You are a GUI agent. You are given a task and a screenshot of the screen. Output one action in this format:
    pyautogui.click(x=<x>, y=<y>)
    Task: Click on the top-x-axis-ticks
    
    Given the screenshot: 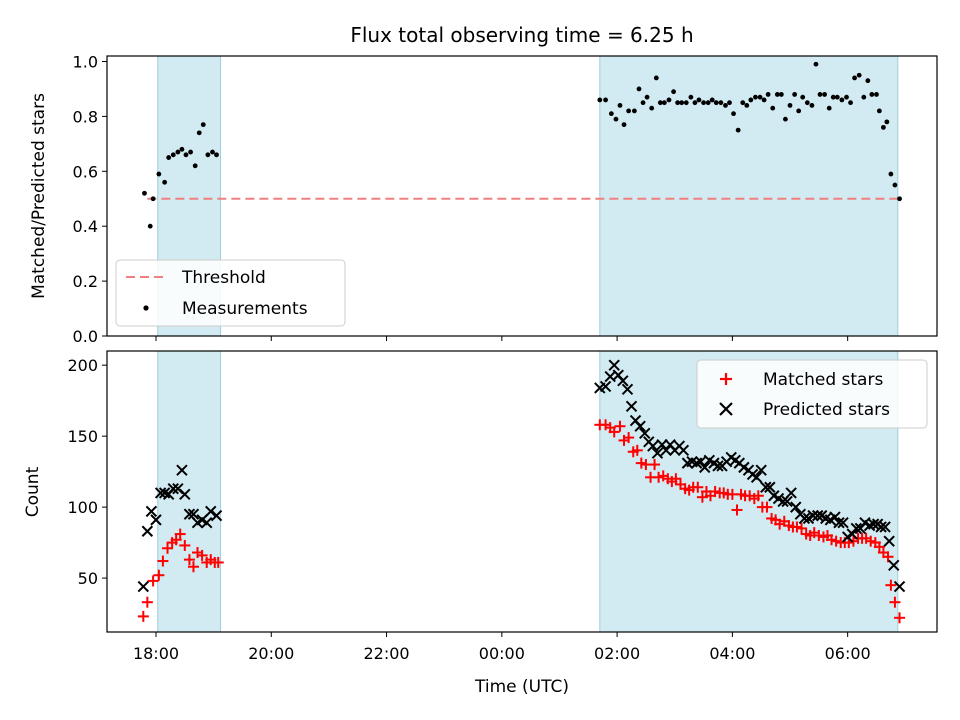 What is the action you would take?
    pyautogui.click(x=502, y=338)
    